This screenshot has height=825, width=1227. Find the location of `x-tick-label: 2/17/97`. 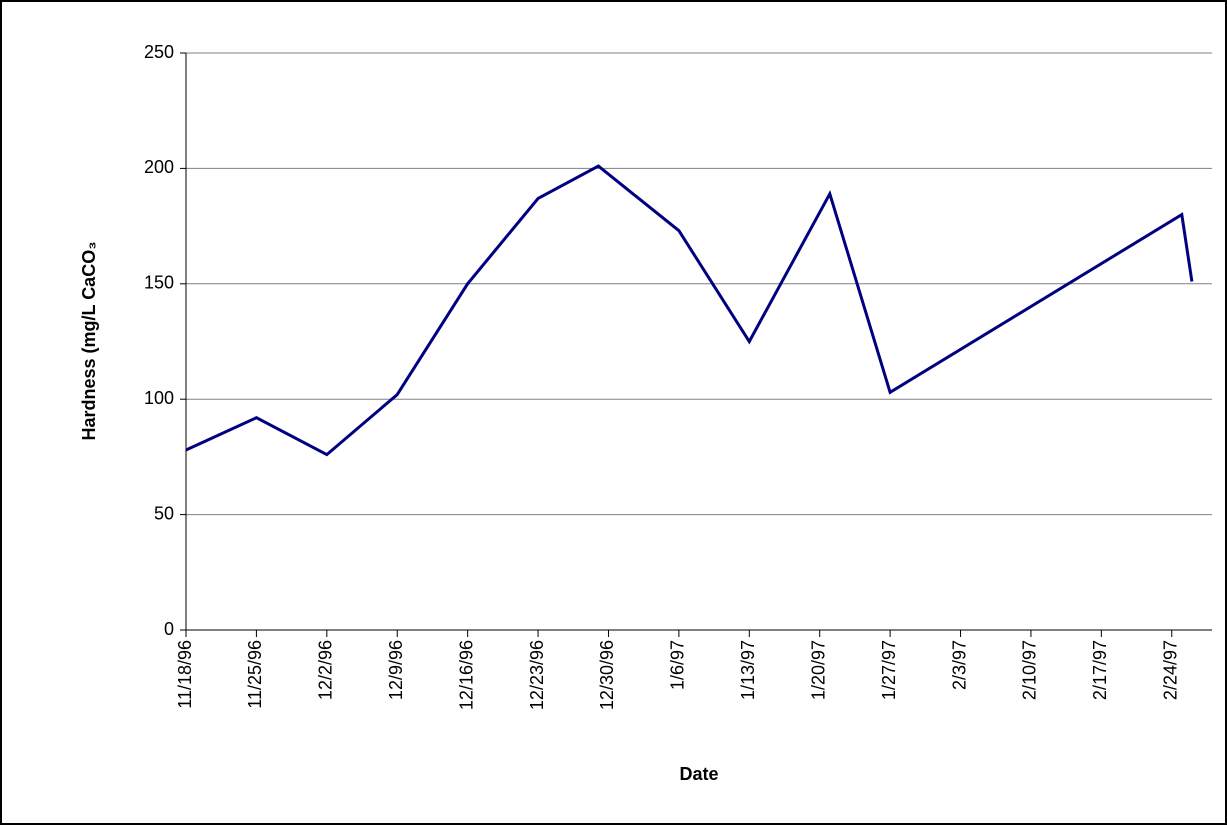

x-tick-label: 2/17/97 is located at coordinates (1100, 670).